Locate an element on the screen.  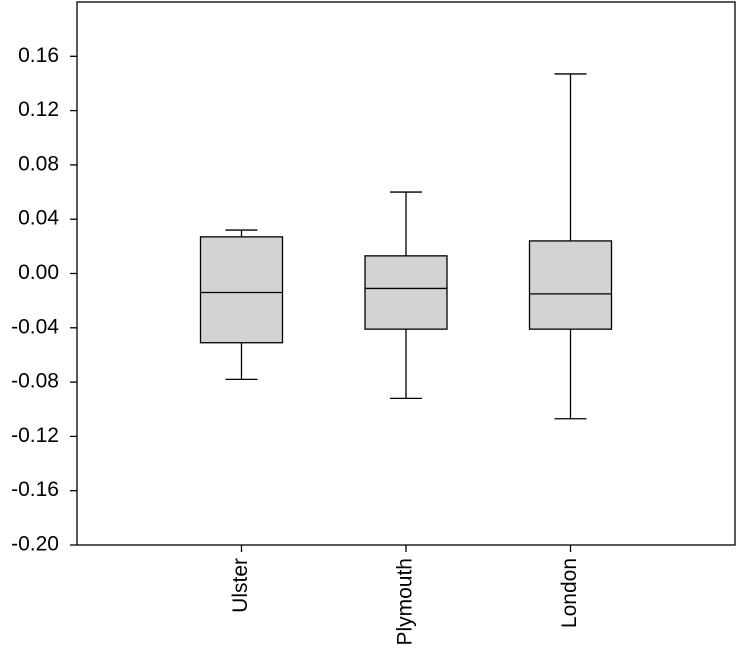
y-tick-label: -0.20 is located at coordinates (35, 544).